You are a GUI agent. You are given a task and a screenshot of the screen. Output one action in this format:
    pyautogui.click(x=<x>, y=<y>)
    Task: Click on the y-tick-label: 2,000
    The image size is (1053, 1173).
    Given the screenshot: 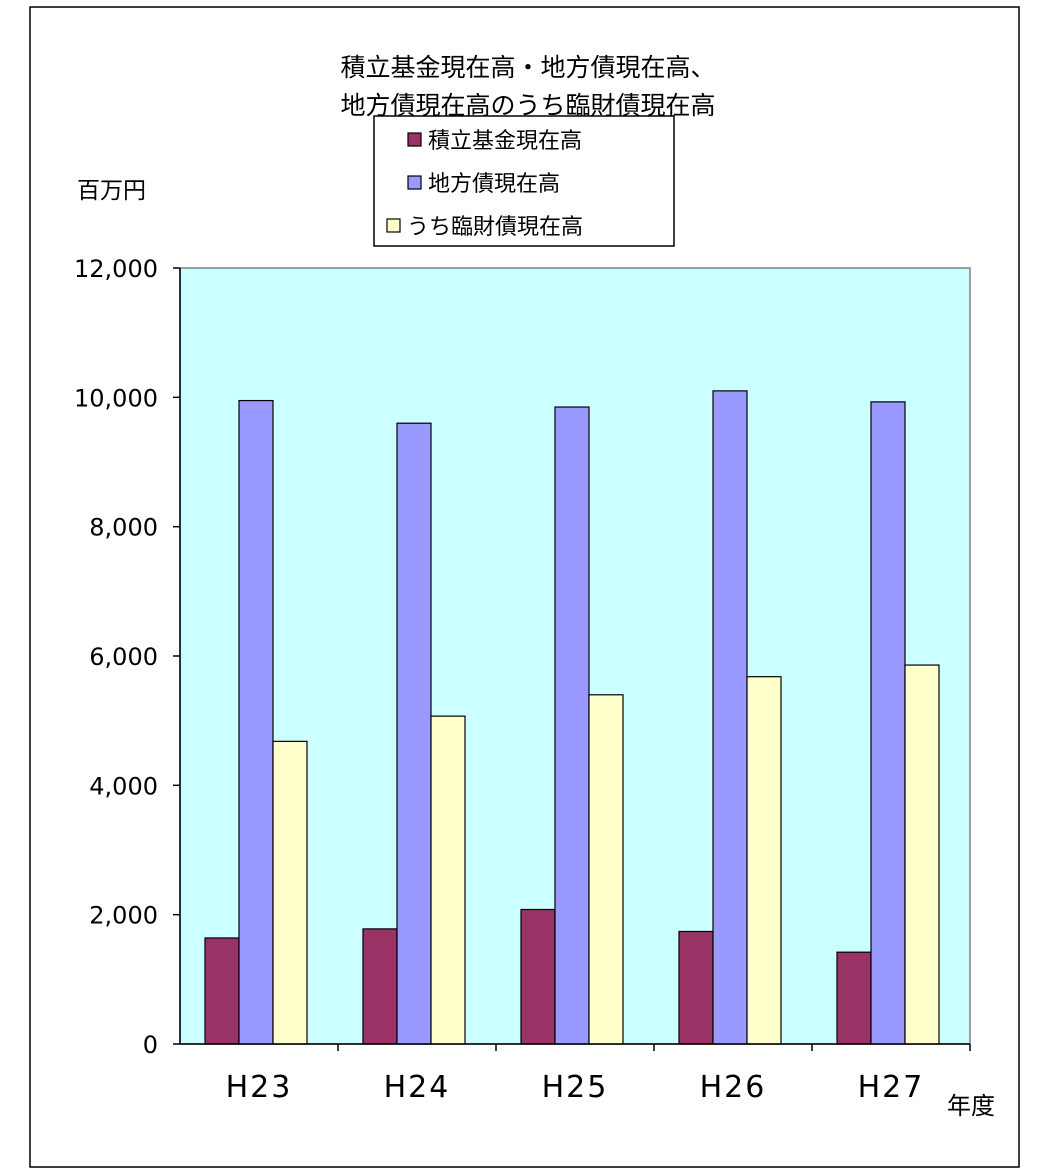 What is the action you would take?
    pyautogui.click(x=123, y=916)
    